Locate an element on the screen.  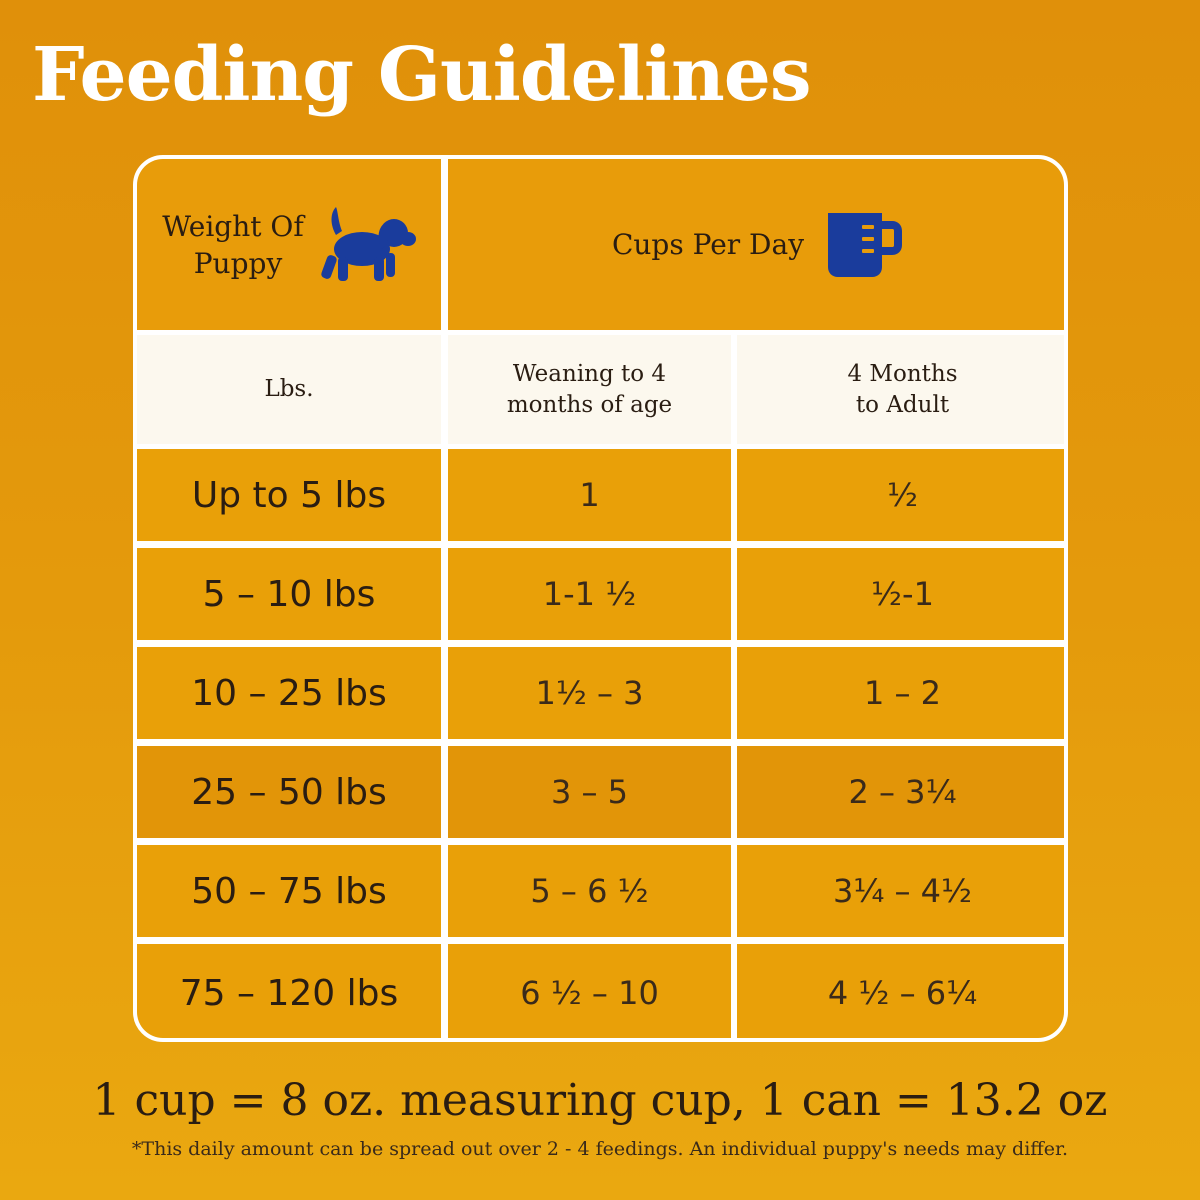
weaning-cell: 1-1 ½ is located at coordinates (589, 594).